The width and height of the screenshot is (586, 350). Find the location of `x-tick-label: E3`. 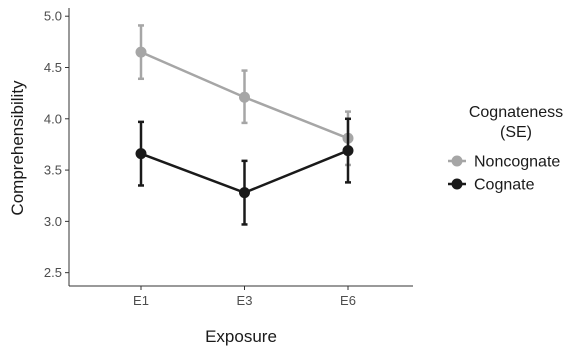

x-tick-label: E3 is located at coordinates (245, 300).